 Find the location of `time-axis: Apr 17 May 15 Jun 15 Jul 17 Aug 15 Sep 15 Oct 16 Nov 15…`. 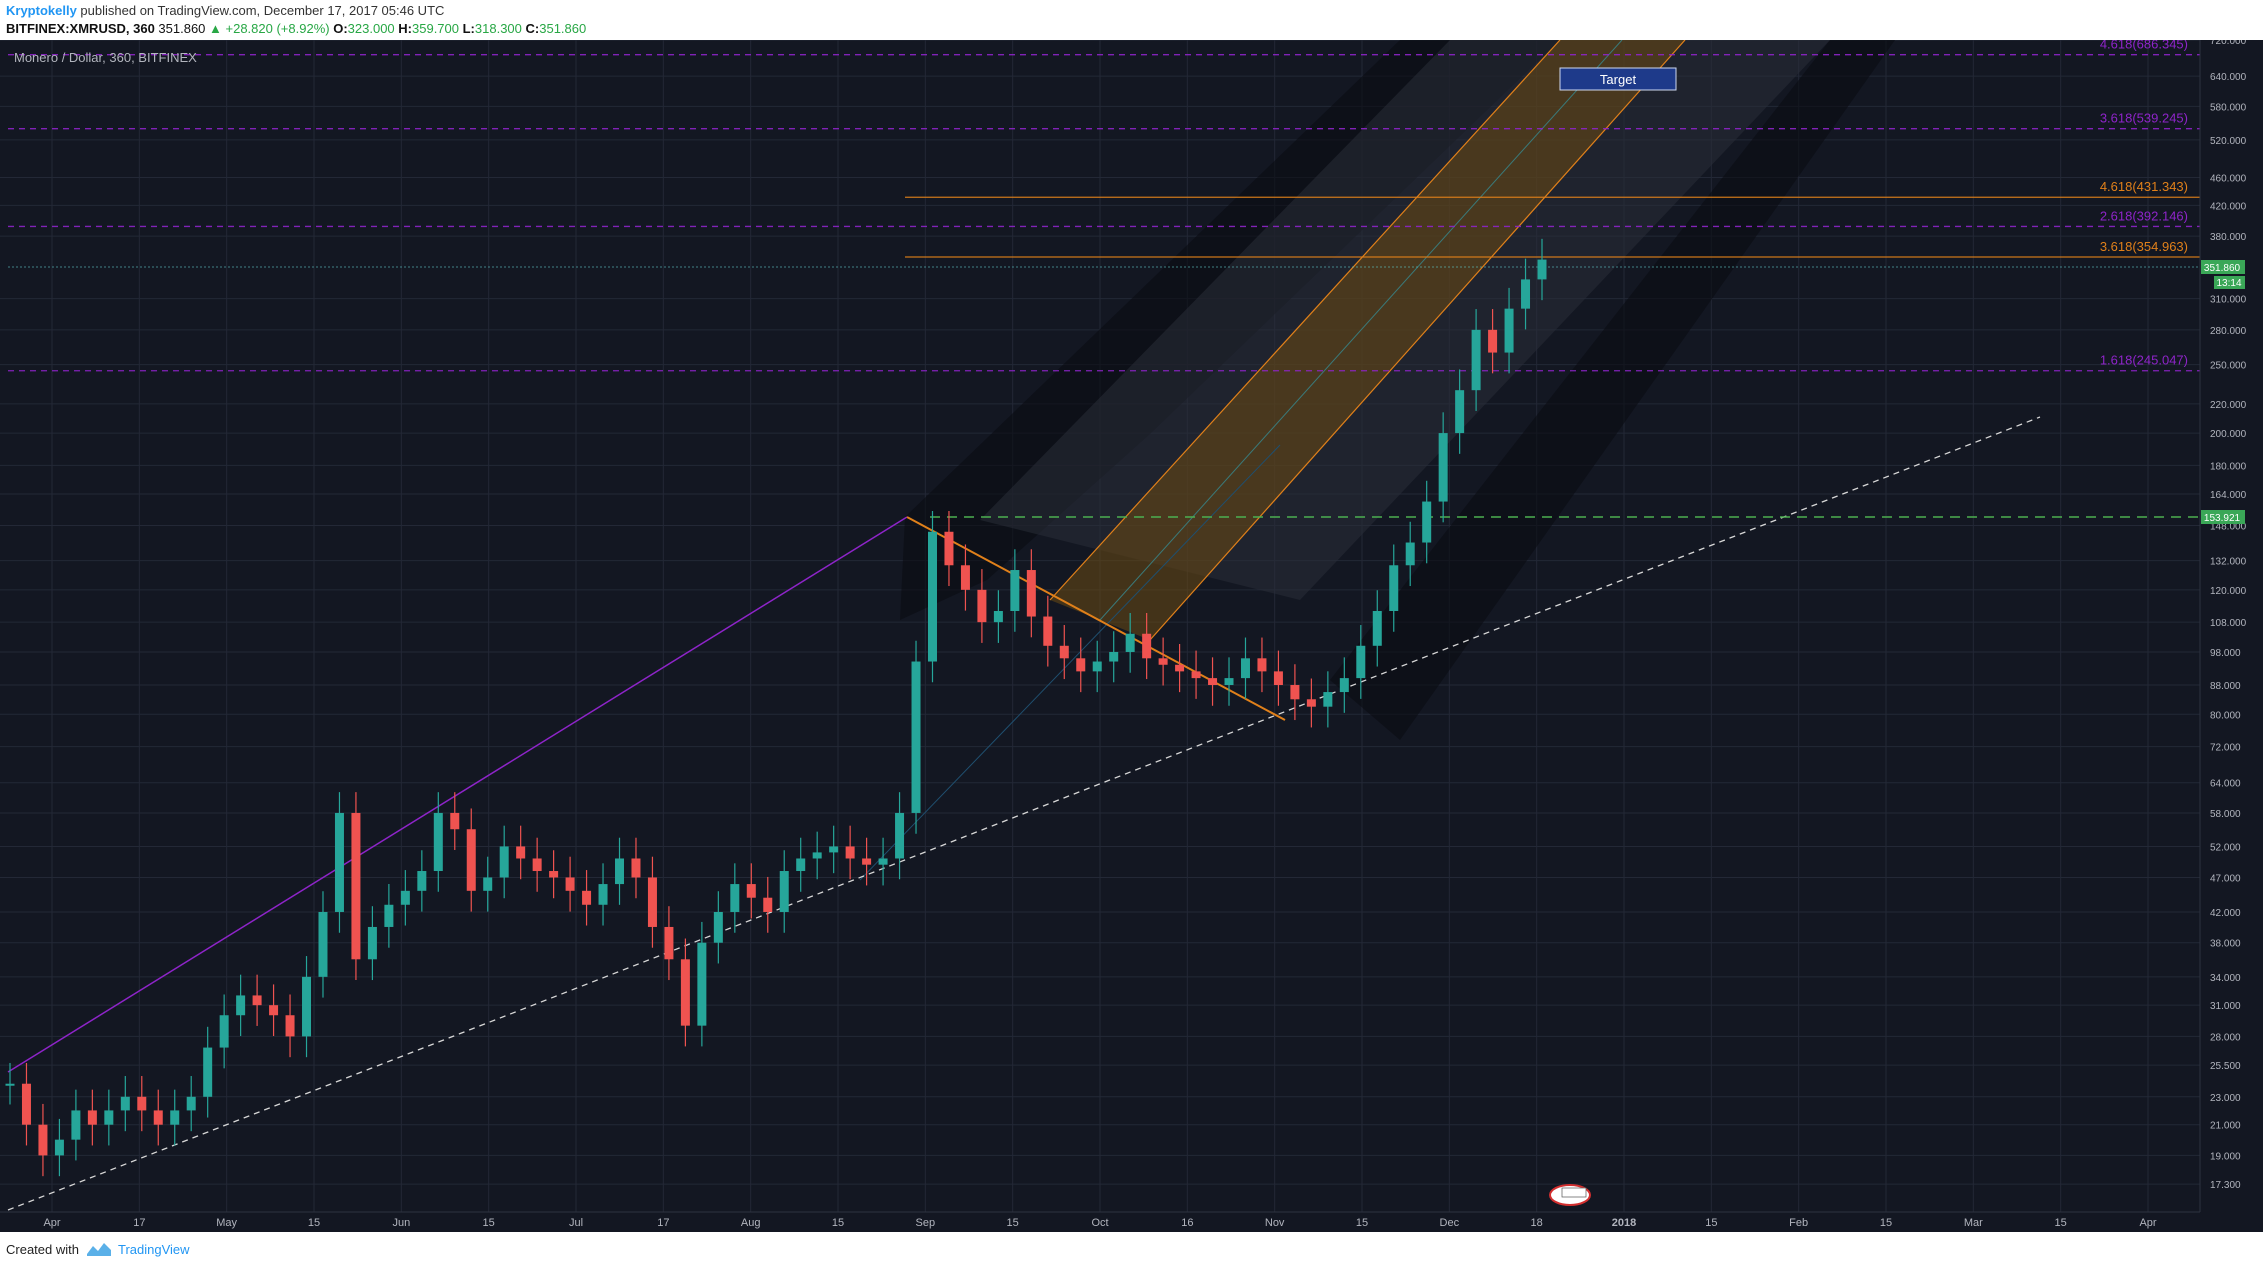

time-axis: Apr 17 May 15 Jun 15 Jul 17 Aug 15 Sep 15 Oct 16 Nov 15… is located at coordinates (1131, 1221).